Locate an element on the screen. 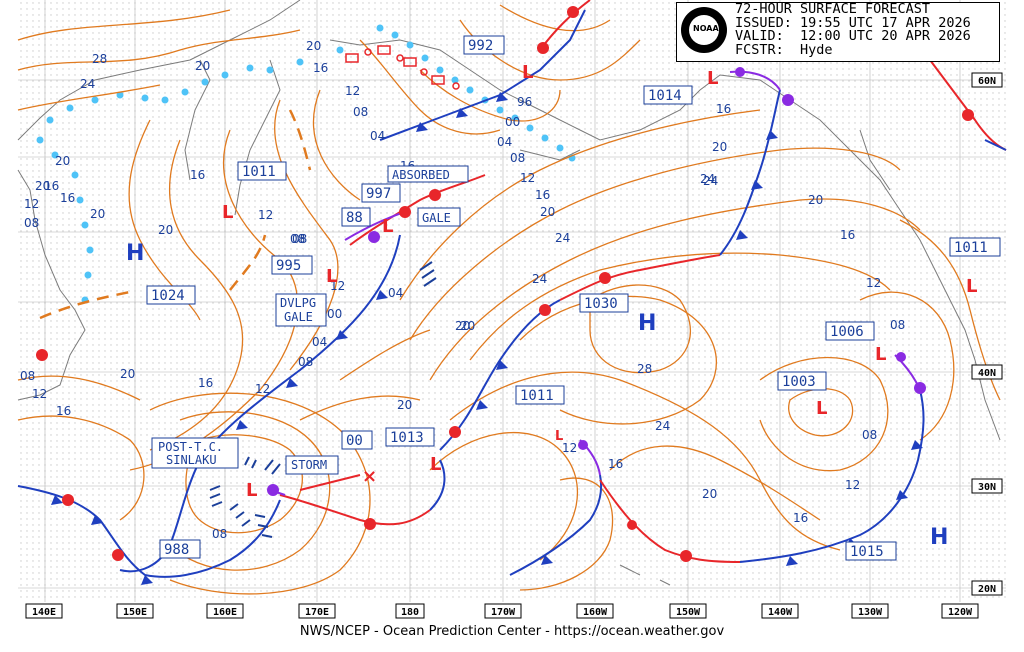 The width and height of the screenshot is (1024, 652). lon-label: 130W is located at coordinates (870, 612).